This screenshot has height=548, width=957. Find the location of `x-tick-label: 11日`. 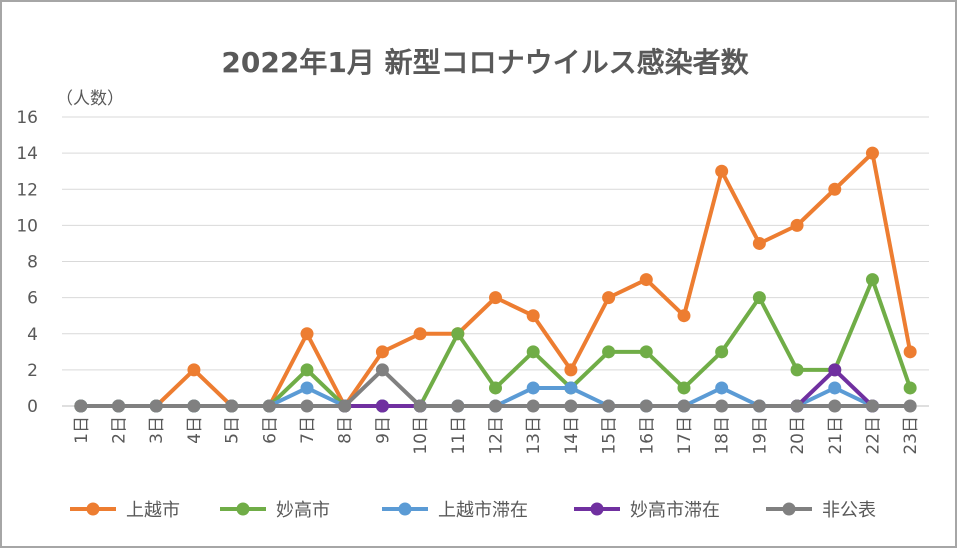

x-tick-label: 11日 is located at coordinates (459, 435).